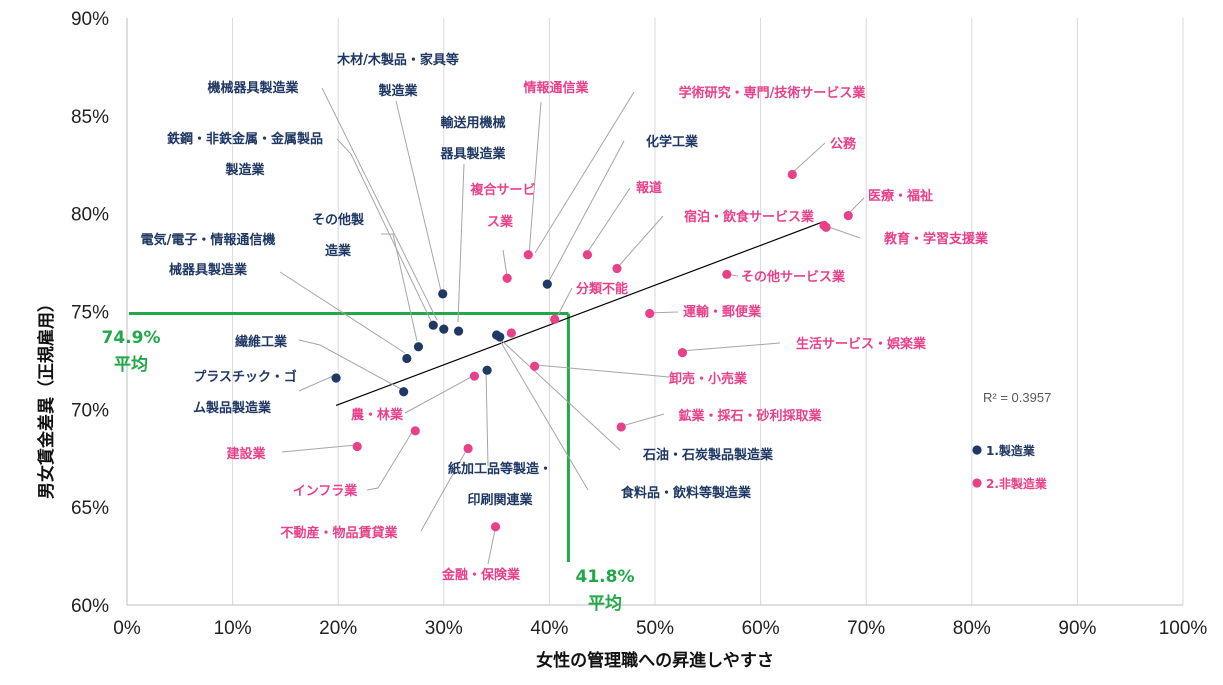  I want to click on y-tick-label: 75%, so click(90, 313).